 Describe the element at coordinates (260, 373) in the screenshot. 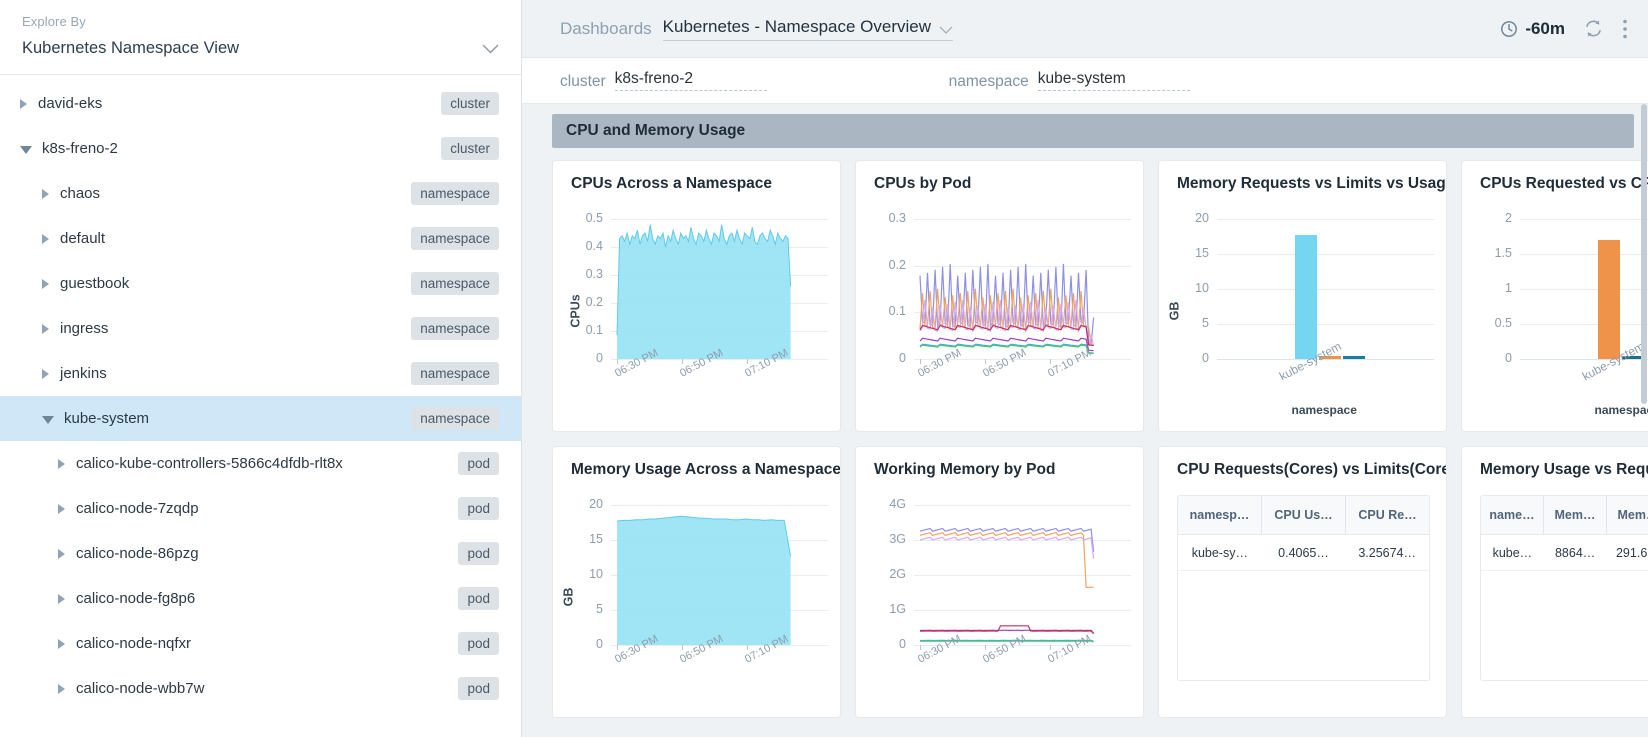

I see `tree-item-jenkins: jenkins namespace` at that location.